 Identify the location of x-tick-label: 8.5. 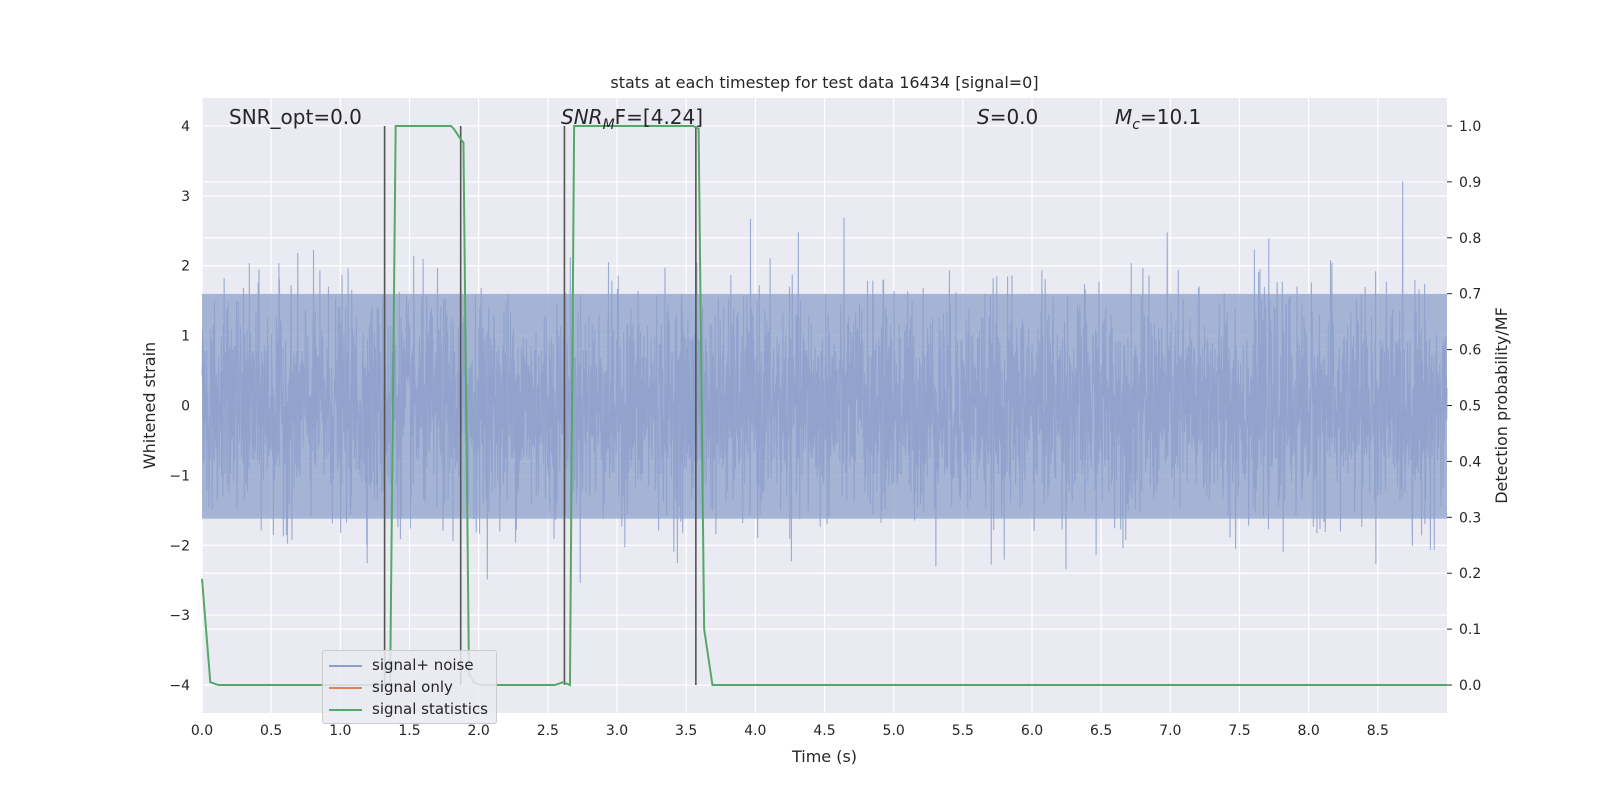
(1378, 731).